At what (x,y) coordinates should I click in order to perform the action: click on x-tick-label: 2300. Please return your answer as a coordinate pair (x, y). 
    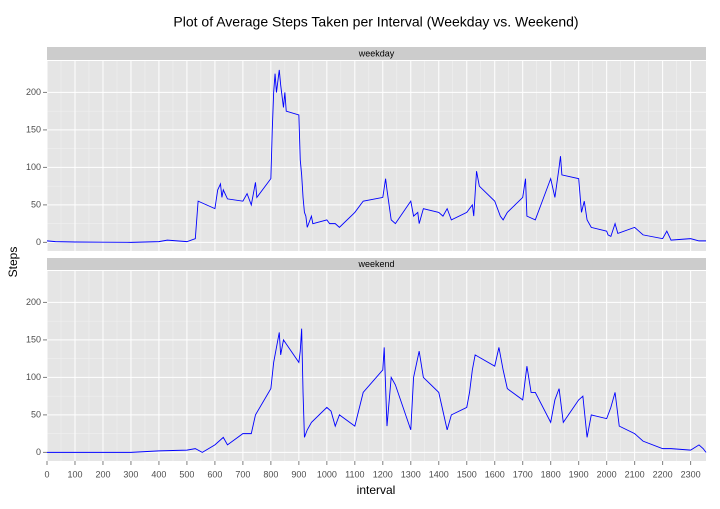
    Looking at the image, I should click on (691, 474).